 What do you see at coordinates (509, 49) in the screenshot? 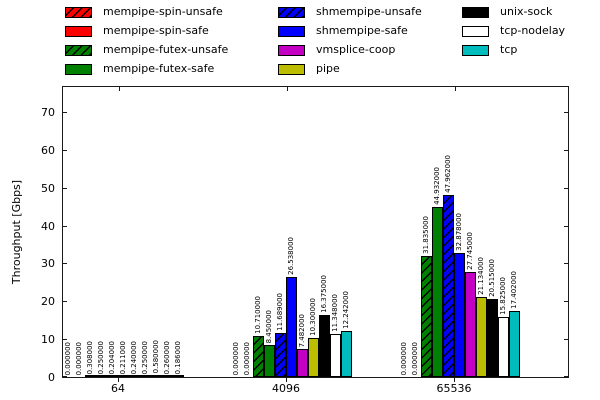
I see `legend-label-tcp: tcp` at bounding box center [509, 49].